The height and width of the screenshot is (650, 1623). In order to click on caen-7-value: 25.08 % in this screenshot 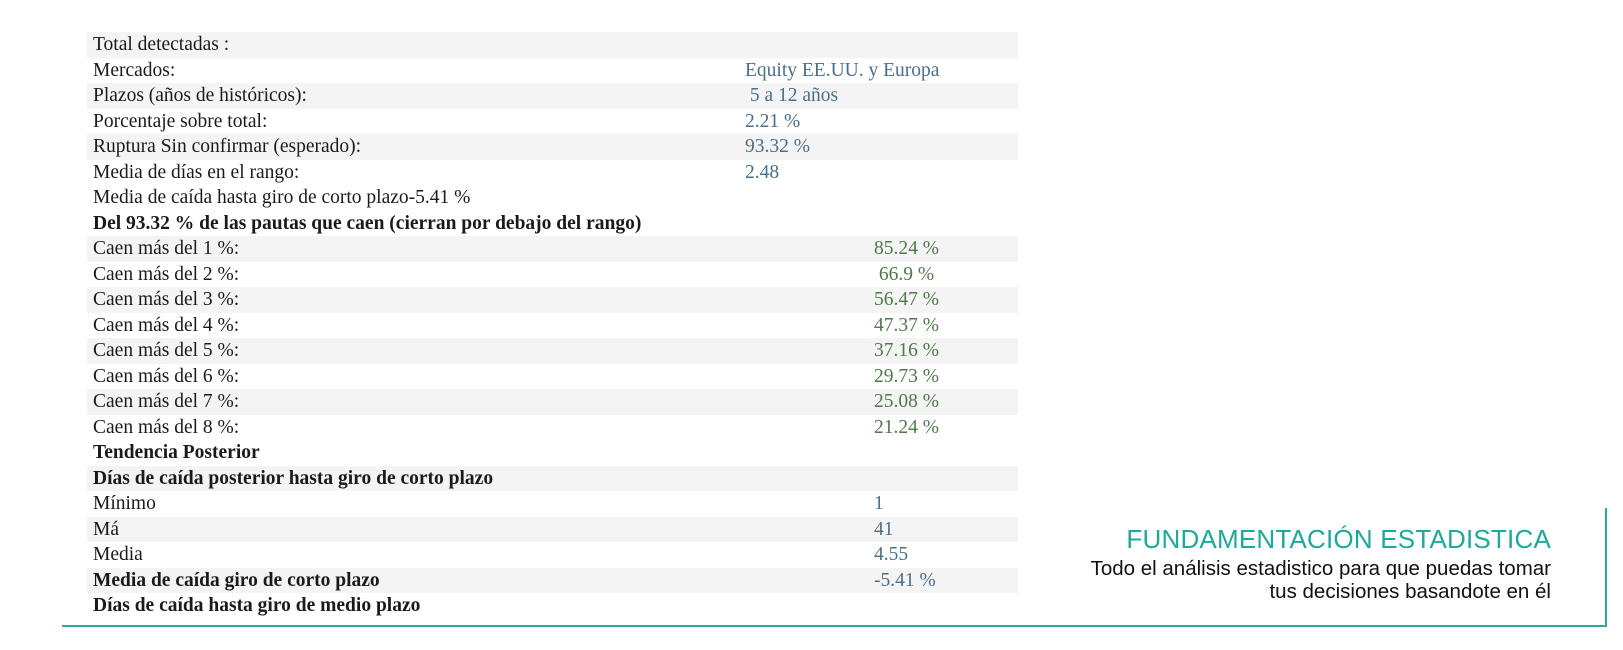, I will do `click(906, 401)`.